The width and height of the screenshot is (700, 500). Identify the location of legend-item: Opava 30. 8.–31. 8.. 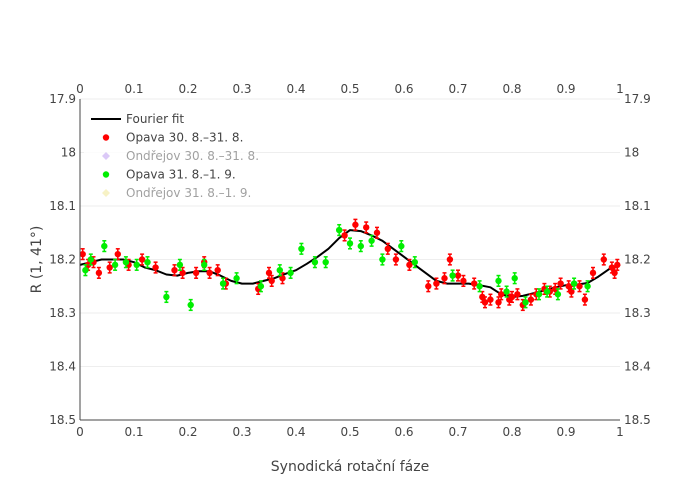
(173, 138).